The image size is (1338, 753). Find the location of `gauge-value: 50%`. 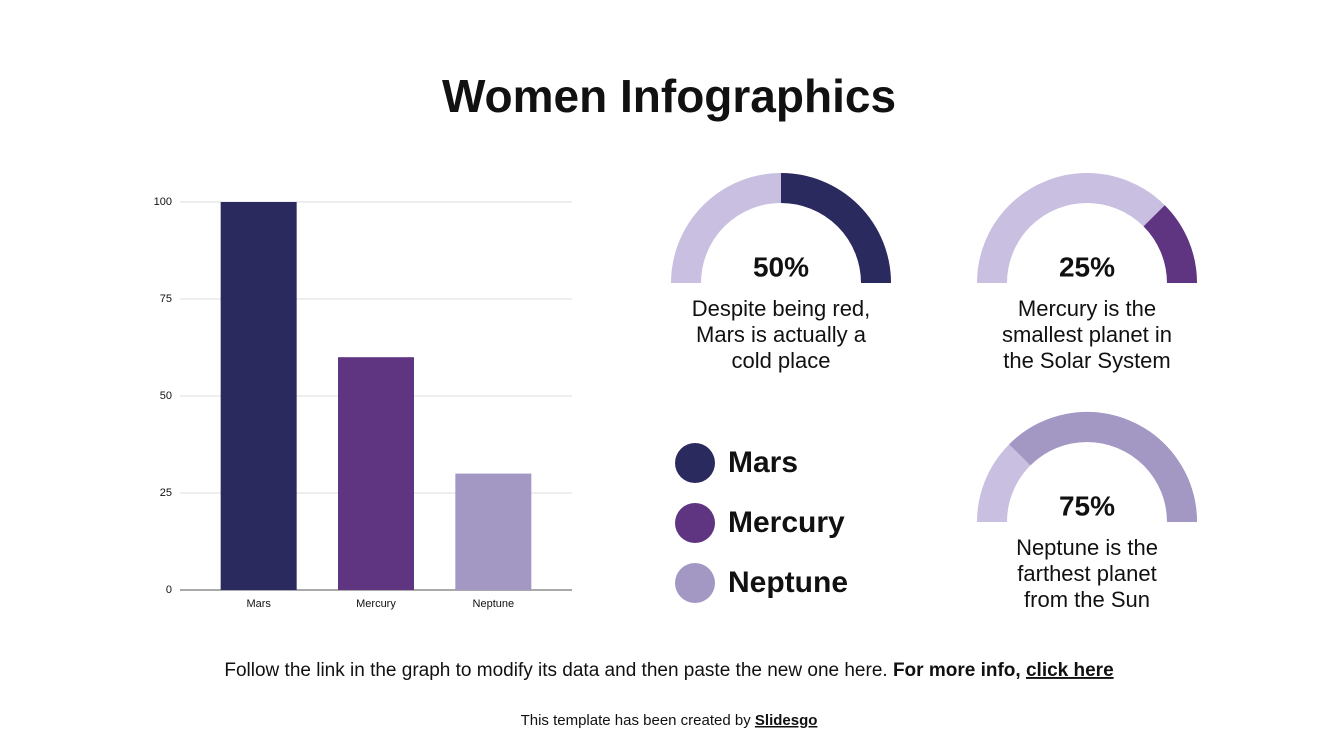

gauge-value: 50% is located at coordinates (781, 266).